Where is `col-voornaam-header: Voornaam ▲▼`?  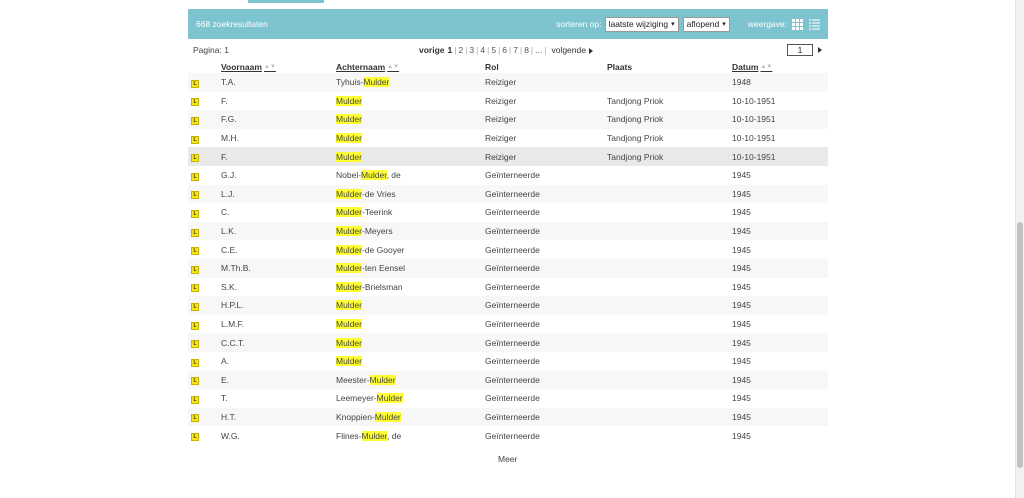 col-voornaam-header: Voornaam ▲▼ is located at coordinates (248, 66).